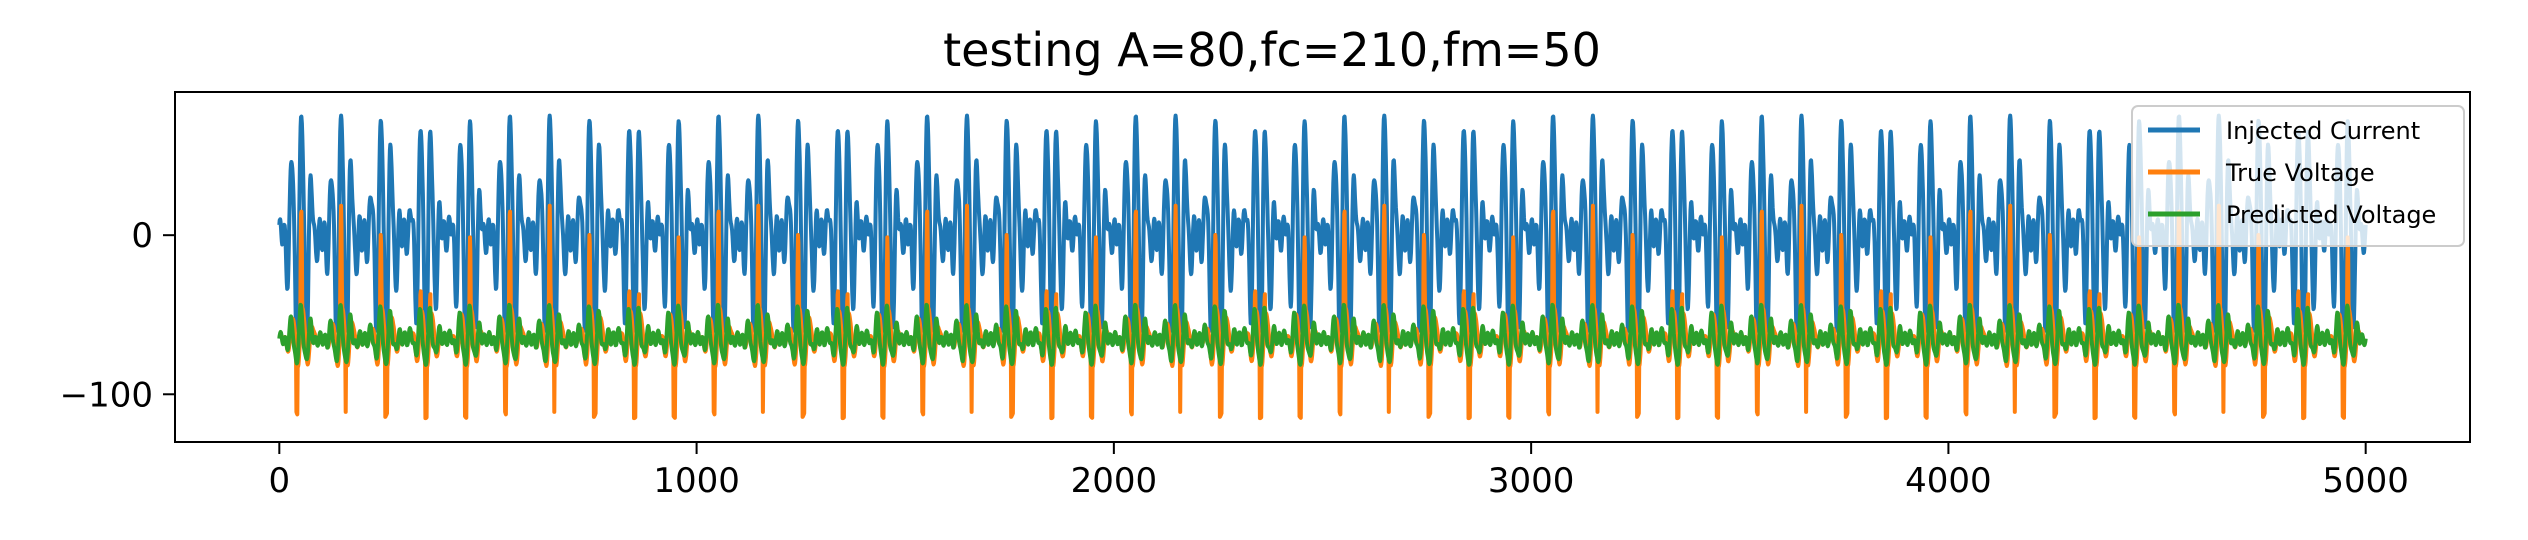  What do you see at coordinates (1114, 481) in the screenshot?
I see `x-tick-label: 2000` at bounding box center [1114, 481].